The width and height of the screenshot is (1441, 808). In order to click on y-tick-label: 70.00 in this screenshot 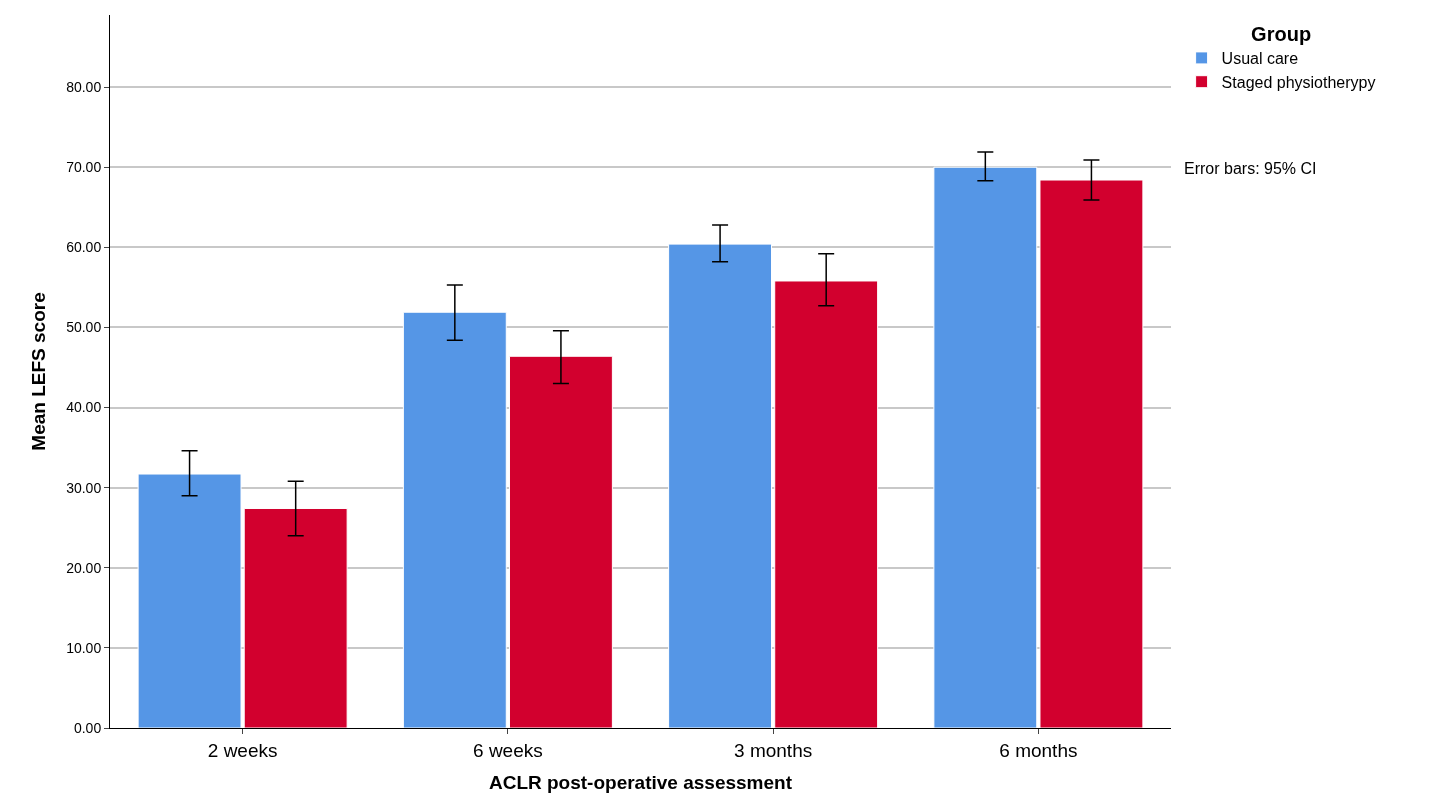, I will do `click(84, 167)`.